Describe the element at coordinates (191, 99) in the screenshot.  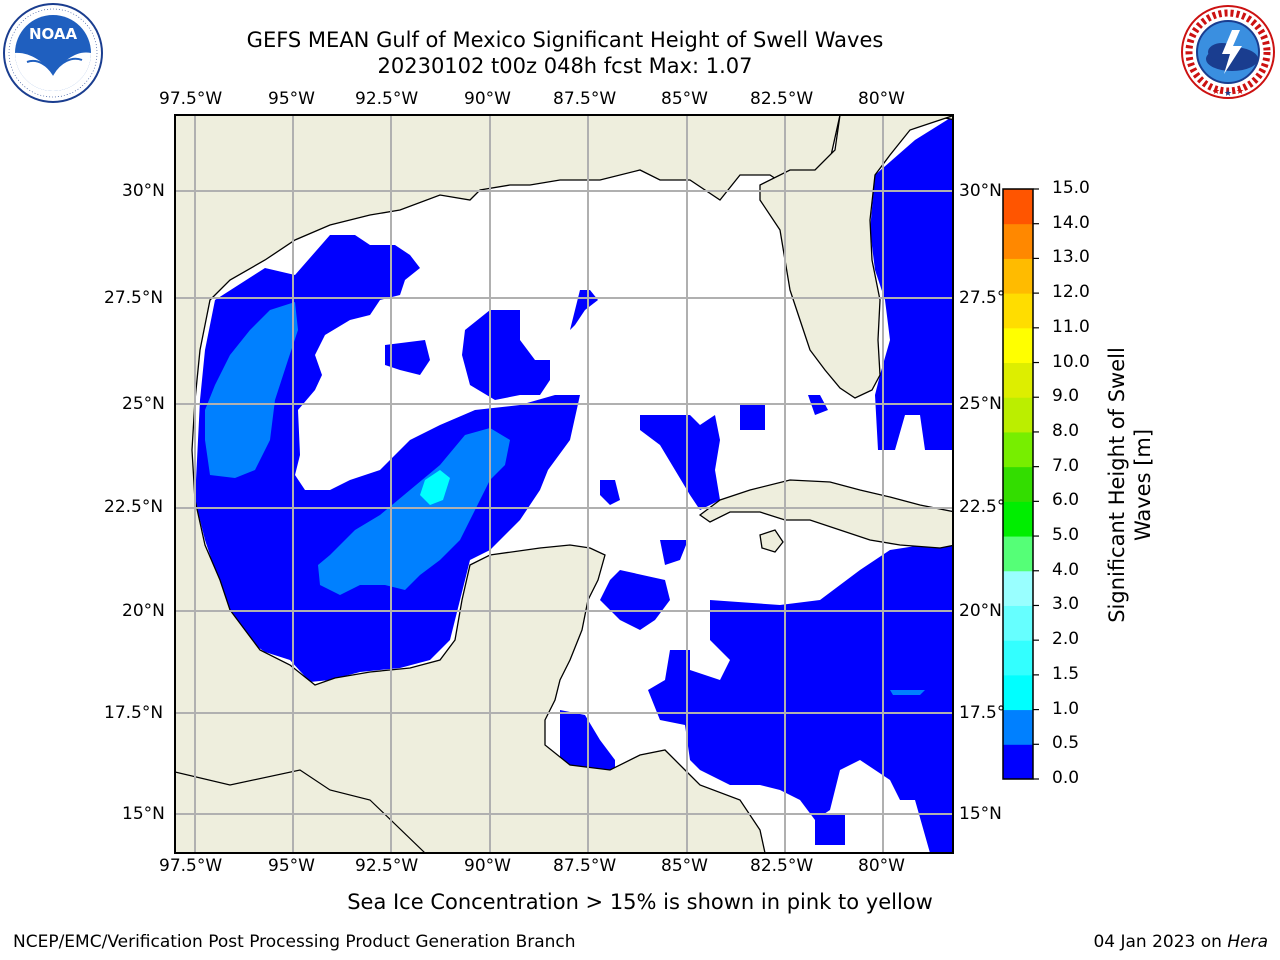
I see `lon-label-top-97.5w: 97.5°W` at that location.